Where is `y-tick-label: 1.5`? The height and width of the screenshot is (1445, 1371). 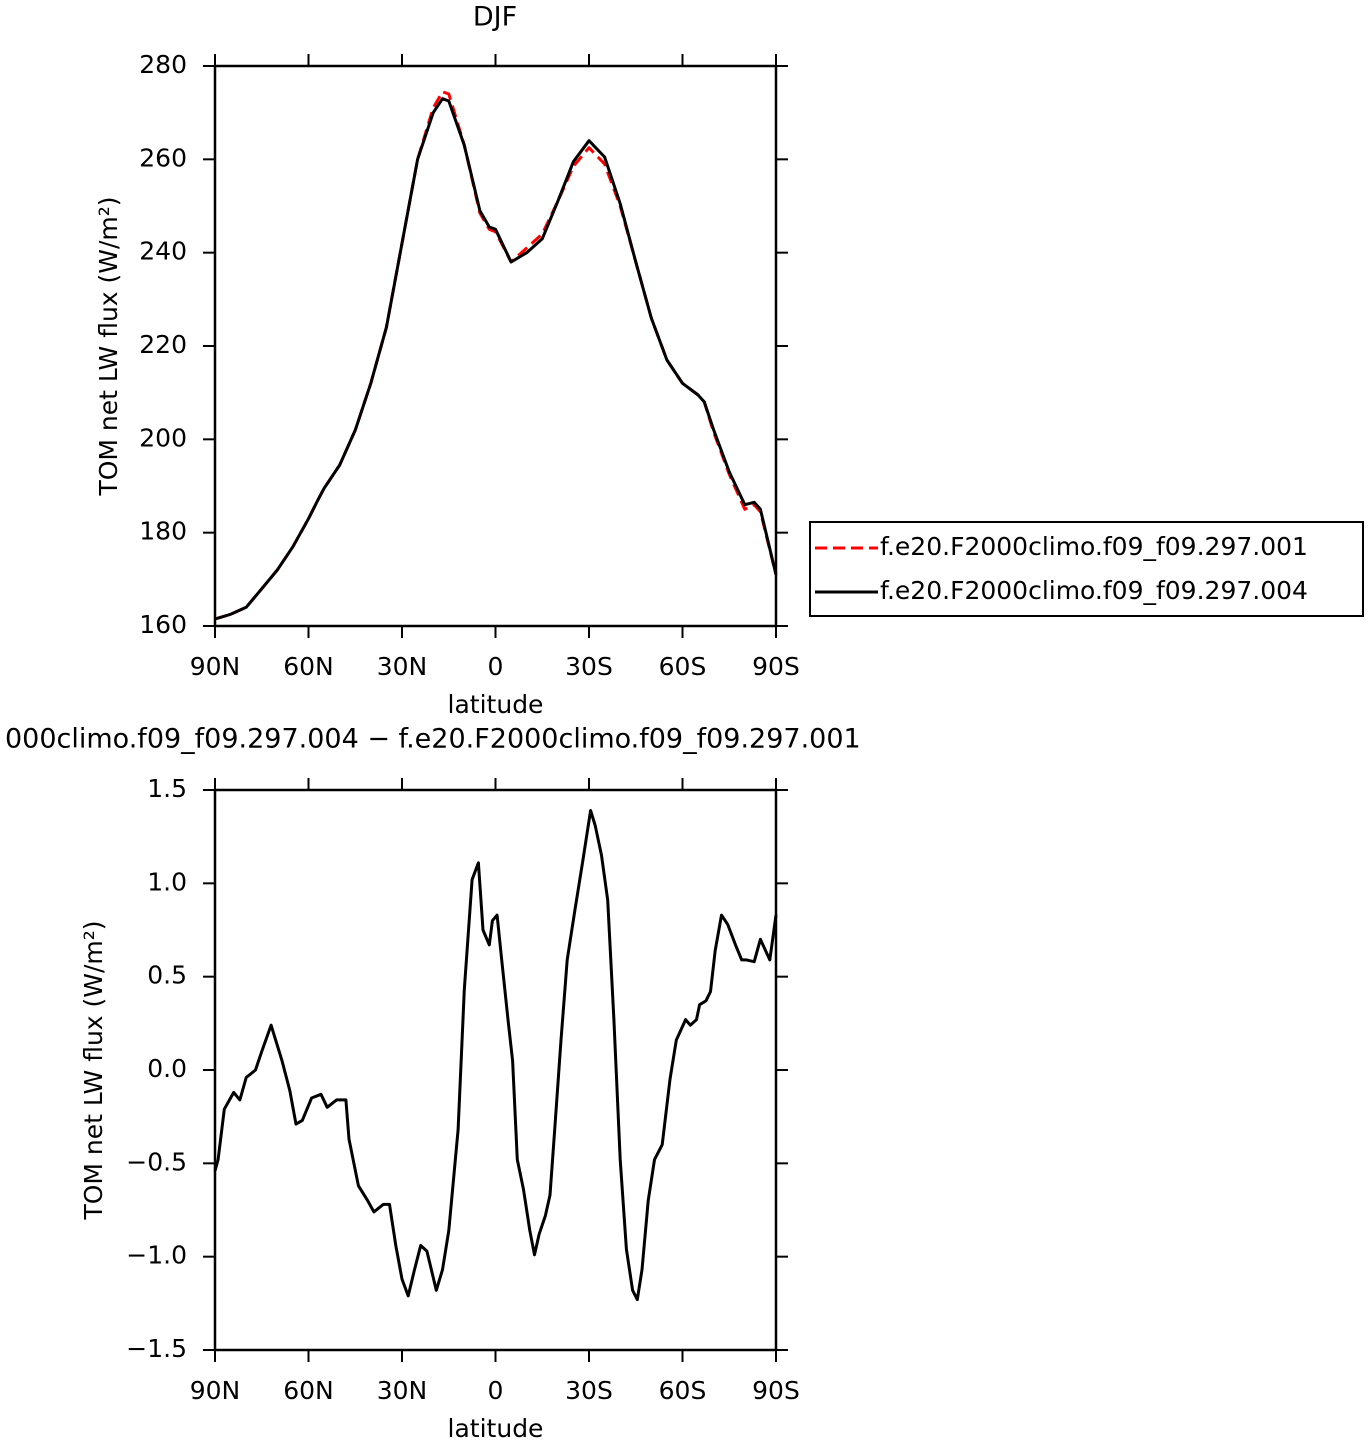
y-tick-label: 1.5 is located at coordinates (167, 788).